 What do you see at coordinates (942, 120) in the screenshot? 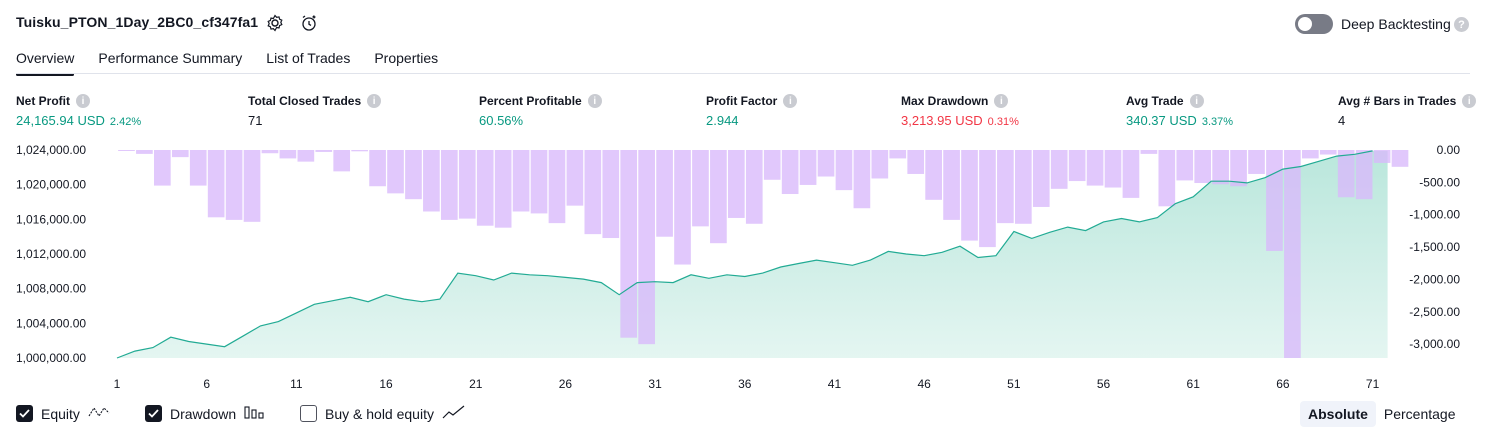
I see `metric-value: 3,213.95 USD` at bounding box center [942, 120].